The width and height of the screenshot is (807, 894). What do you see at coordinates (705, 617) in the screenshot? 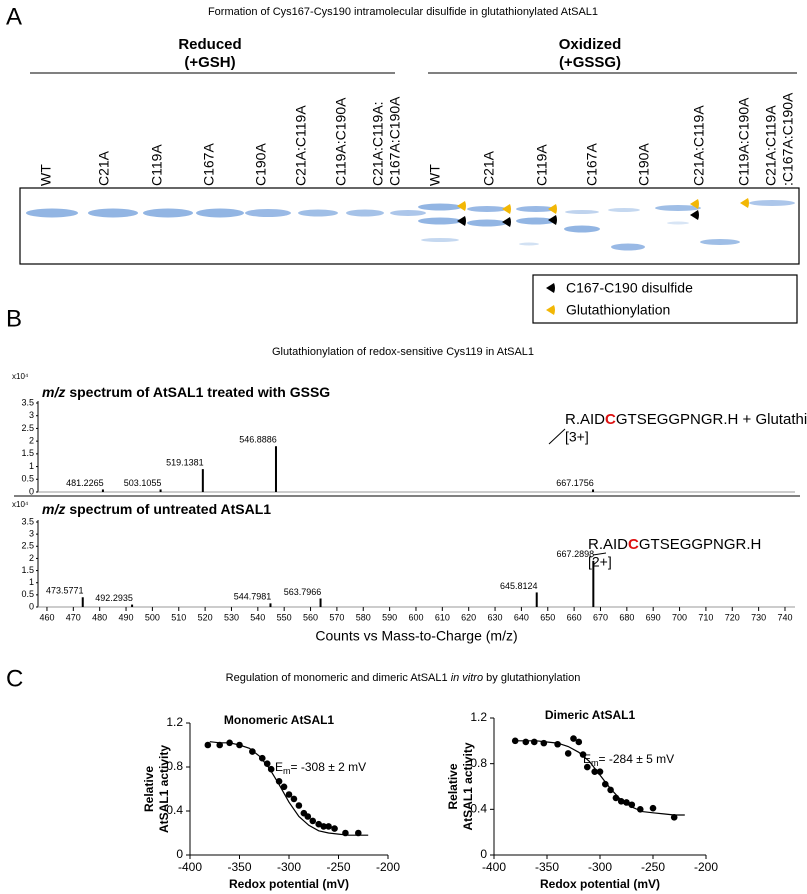
I see `x-tick-label: 710` at bounding box center [705, 617].